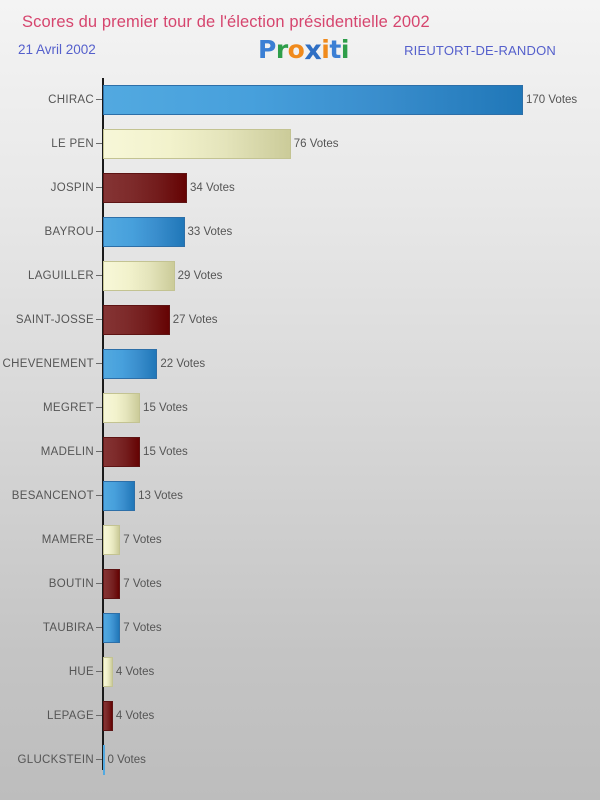 This screenshot has height=800, width=600. What do you see at coordinates (55, 760) in the screenshot?
I see `candidate-label: GLUCKSTEIN` at bounding box center [55, 760].